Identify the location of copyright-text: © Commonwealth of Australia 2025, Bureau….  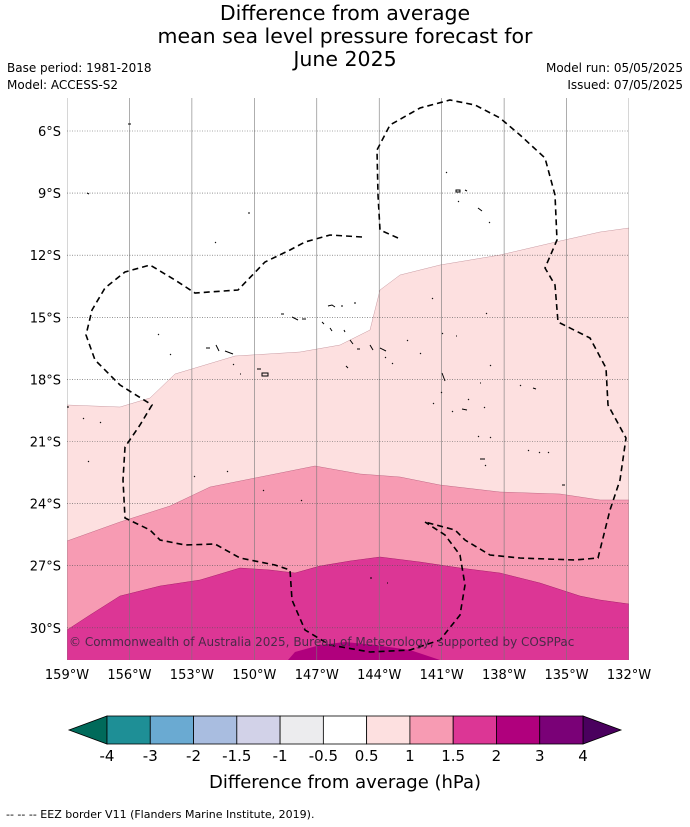
(321, 642).